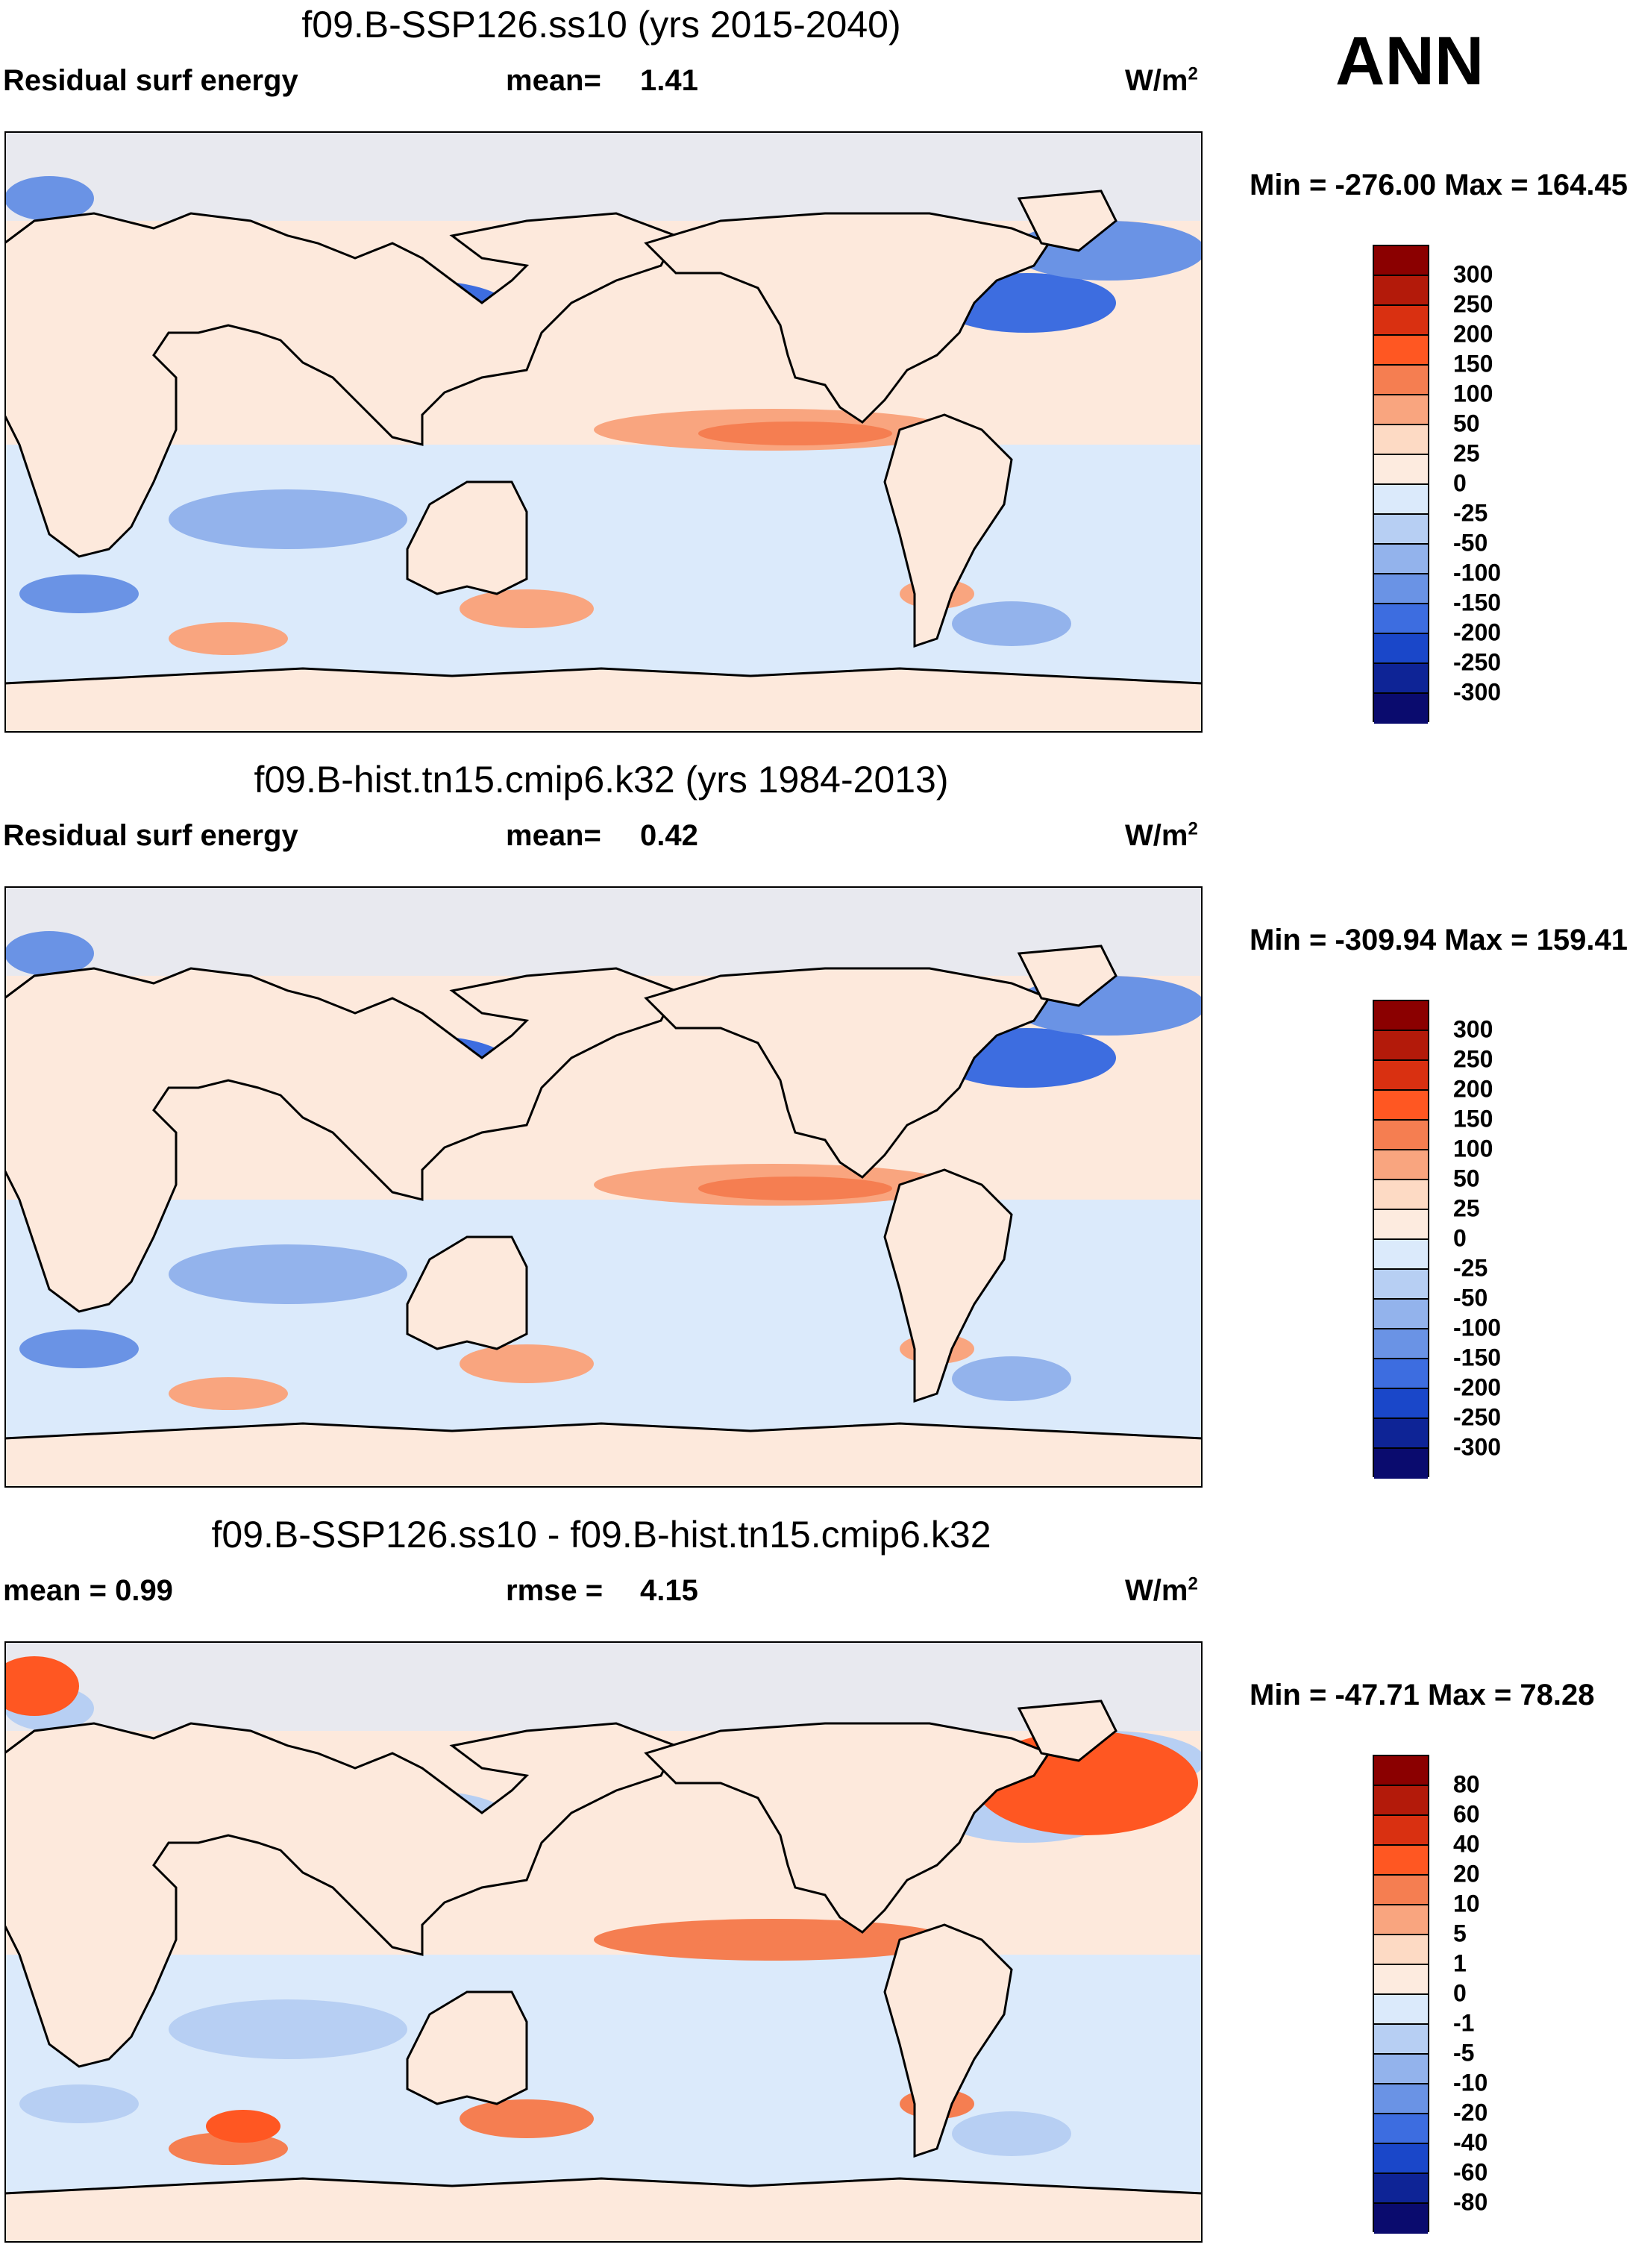  Describe the element at coordinates (1464, 2023) in the screenshot. I see `colorbar-tick-label: -1` at that location.